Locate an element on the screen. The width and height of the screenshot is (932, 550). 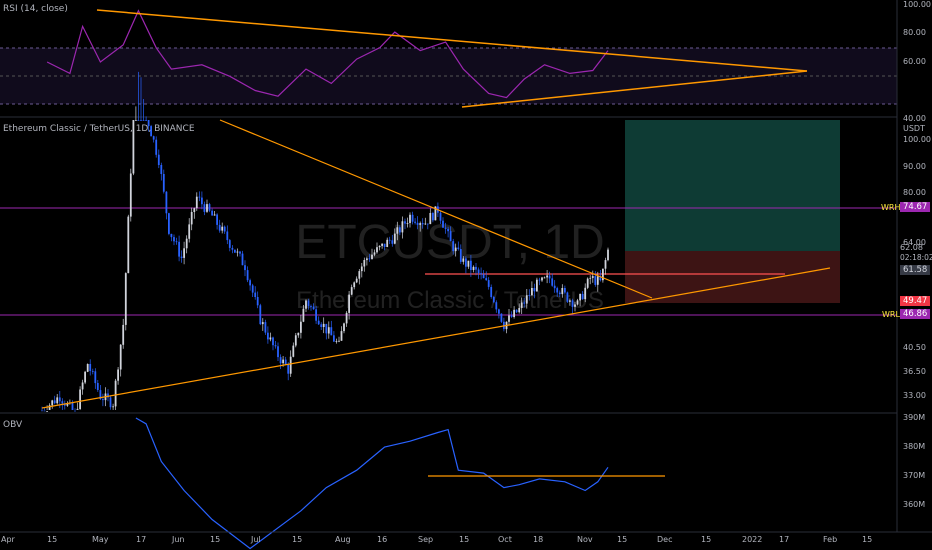
time-axis-tick: Dec is located at coordinates (665, 539).